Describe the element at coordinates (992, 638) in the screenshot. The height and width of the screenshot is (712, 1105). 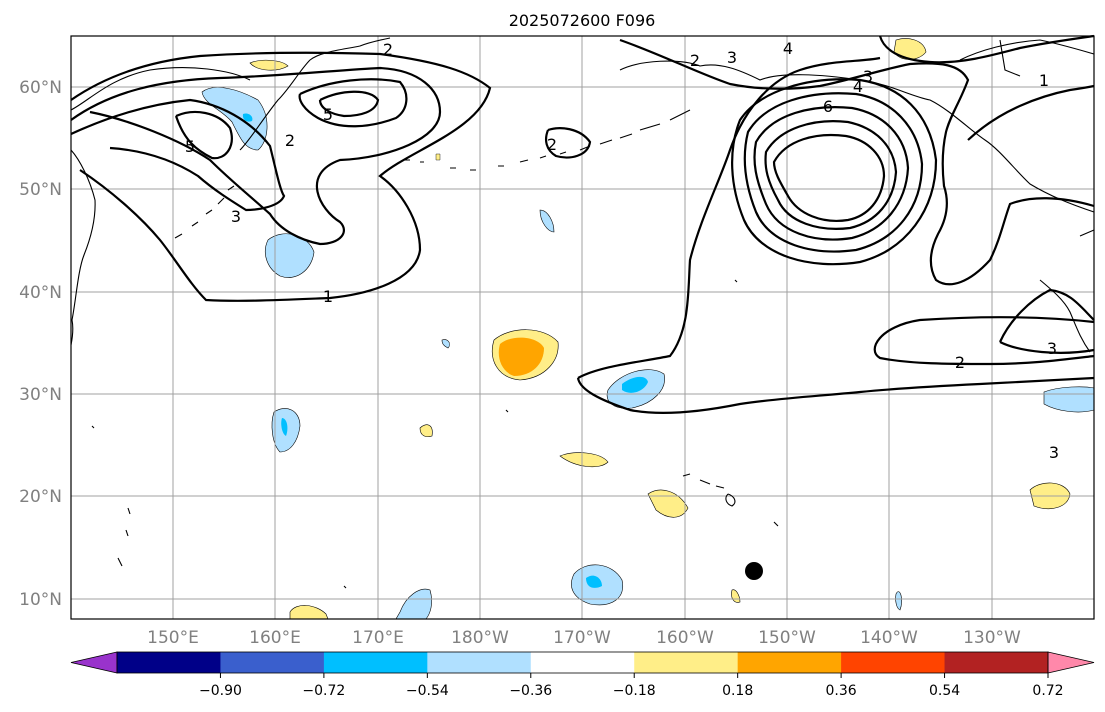
I see `lon-label: 130°W` at that location.